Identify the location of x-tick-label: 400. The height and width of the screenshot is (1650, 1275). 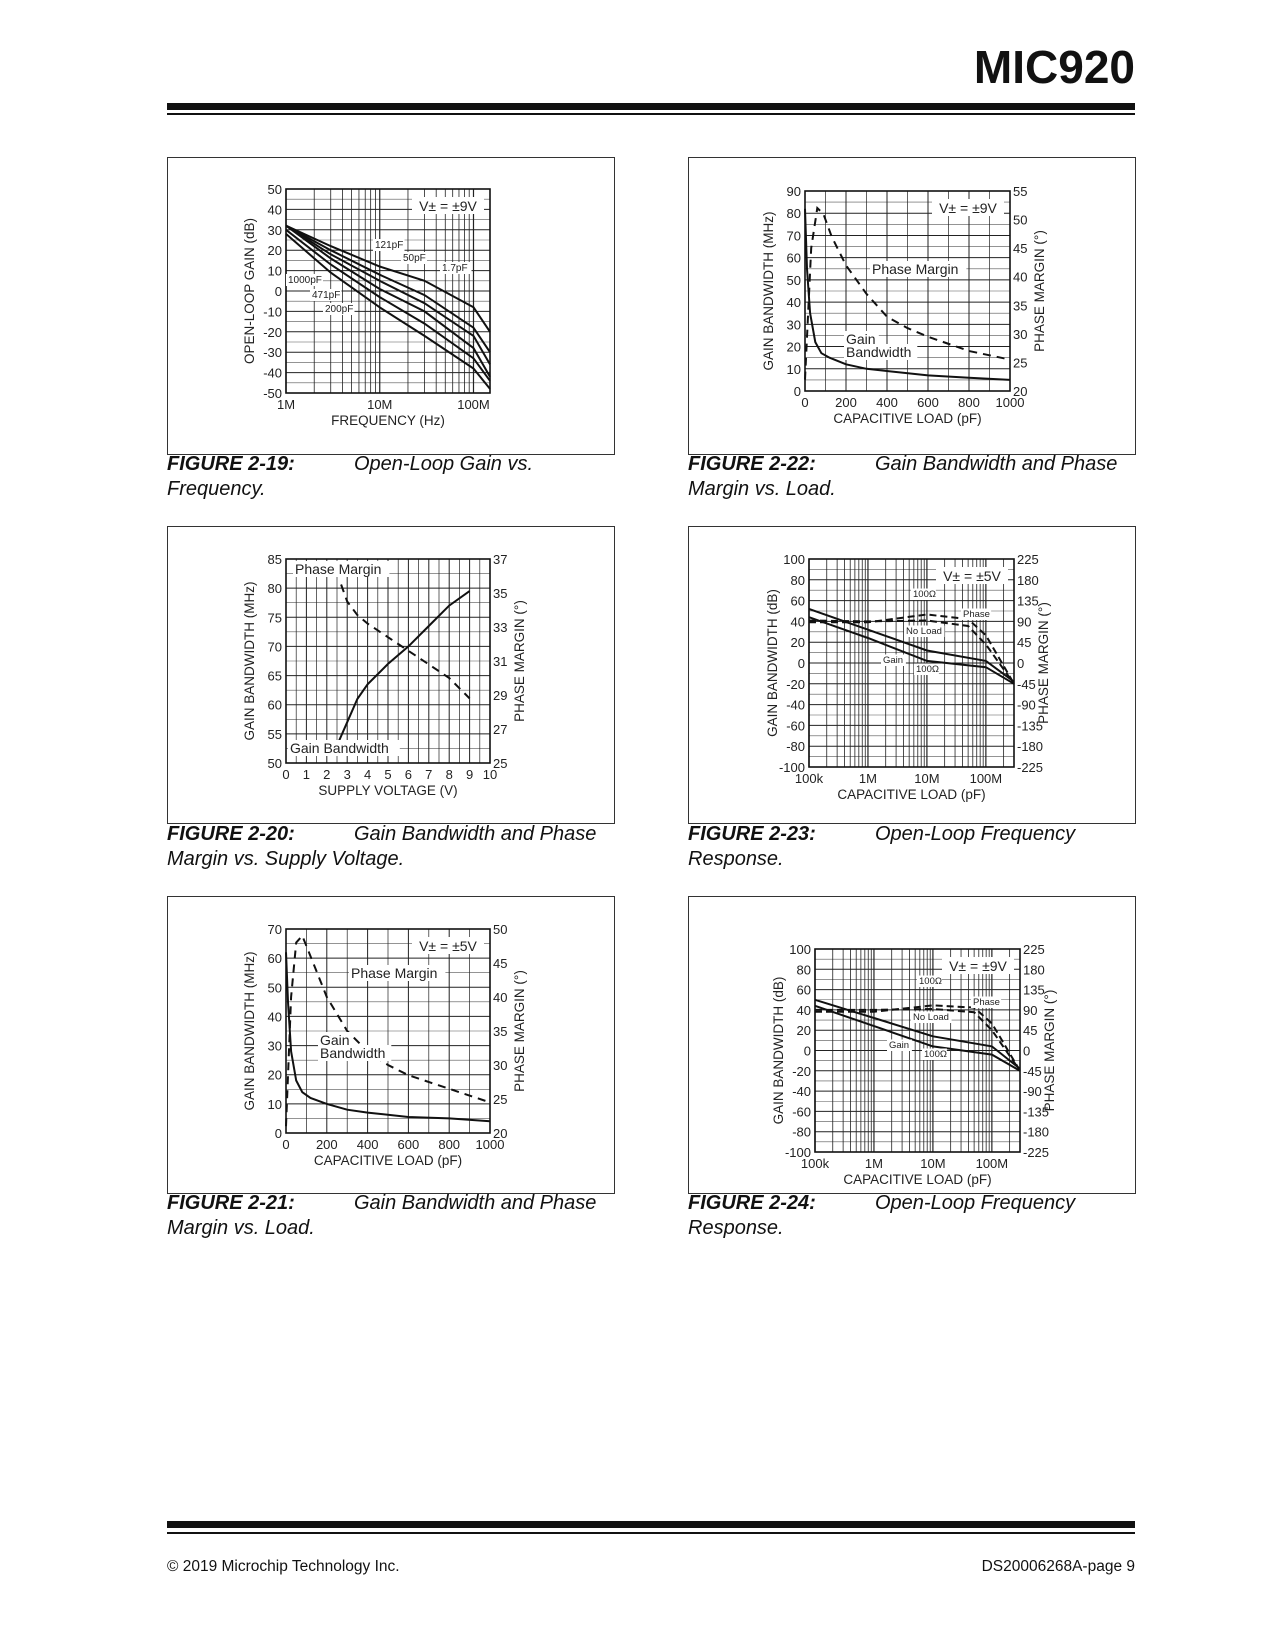
(887, 402).